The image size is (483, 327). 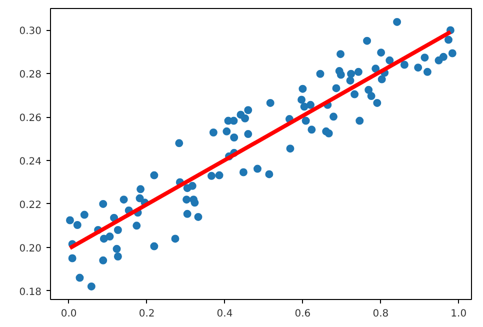 I want to click on x-tick-label: 0.2, so click(x=146, y=314).